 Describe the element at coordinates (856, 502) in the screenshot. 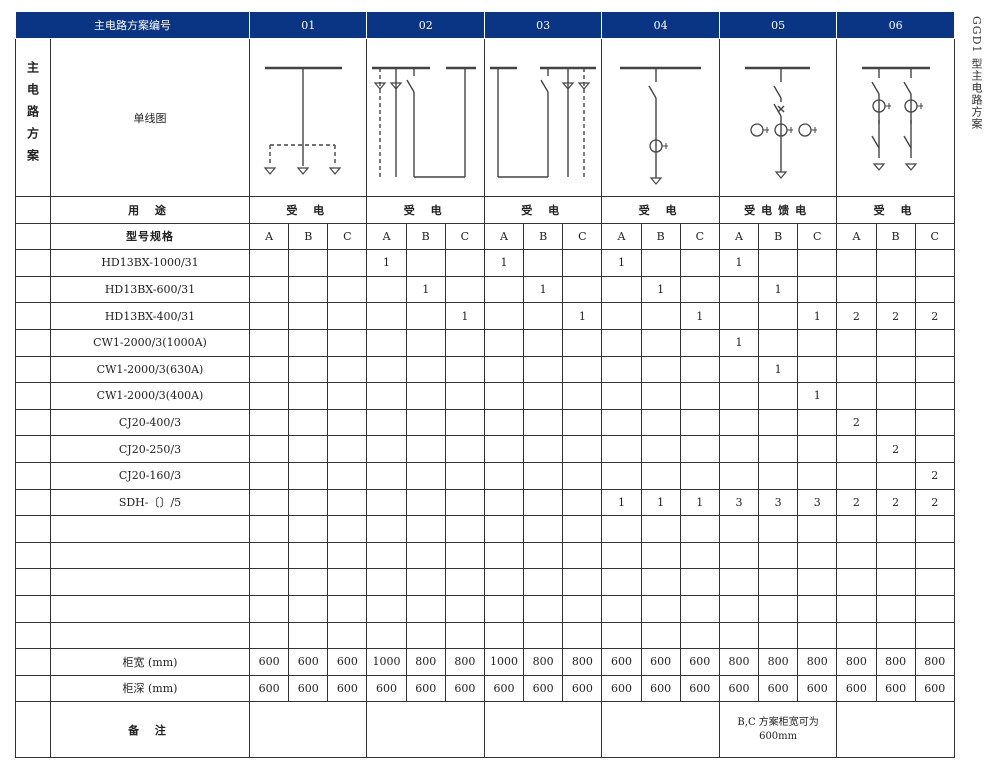

I see `cell-value: 2` at that location.